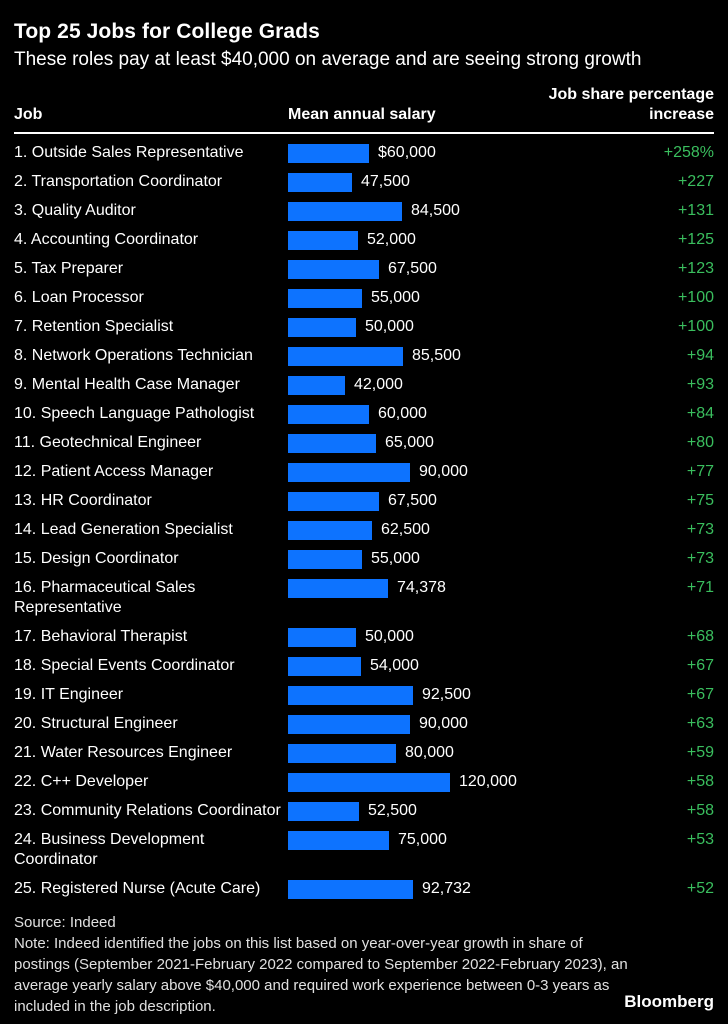 Image resolution: width=728 pixels, height=1024 pixels. I want to click on bar-zone: $60,000 +258%, so click(501, 153).